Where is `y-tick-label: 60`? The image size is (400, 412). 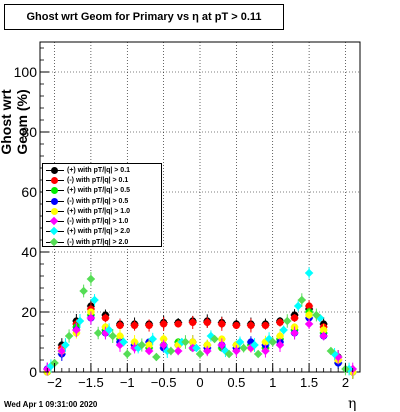
y-tick-label: 60 is located at coordinates (29, 192).